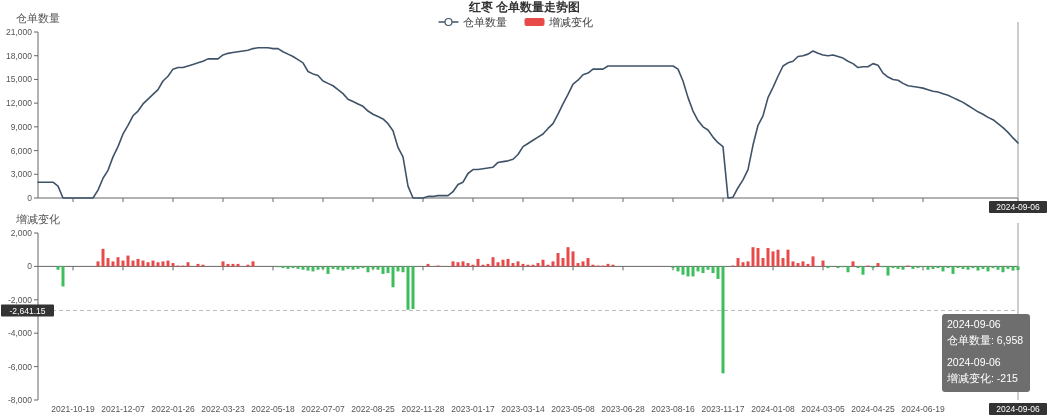  What do you see at coordinates (823, 409) in the screenshot?
I see `x-tick-label: 2024-03-05` at bounding box center [823, 409].